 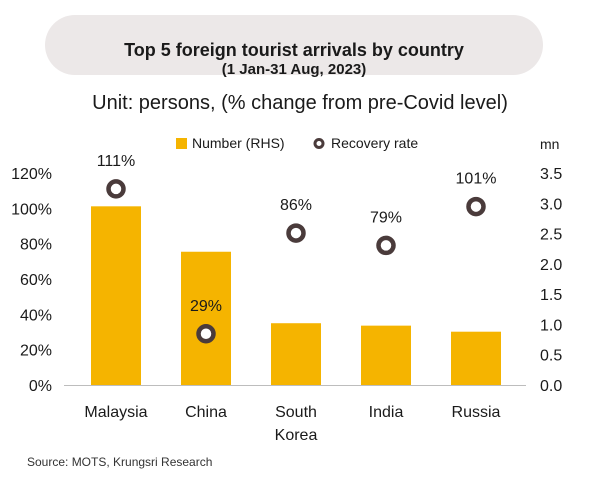 What do you see at coordinates (551, 204) in the screenshot?
I see `y-right-tick-label: 3.0` at bounding box center [551, 204].